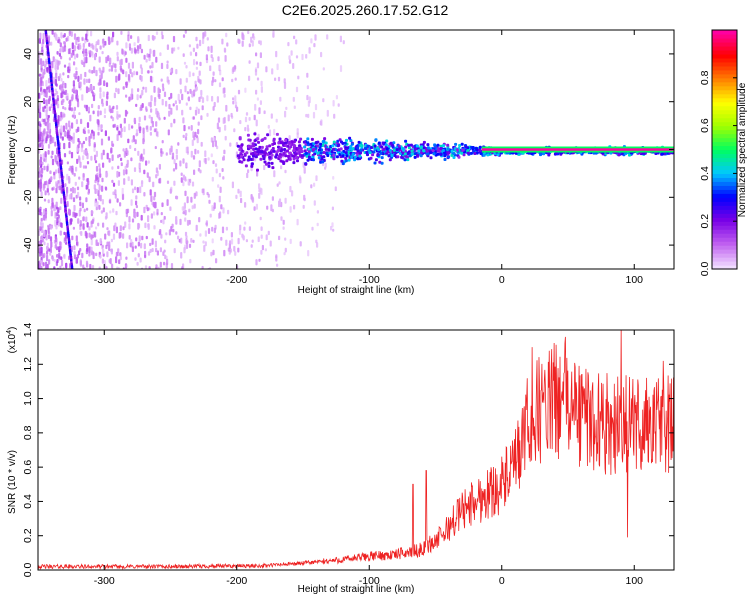  Describe the element at coordinates (12, 482) in the screenshot. I see `snr-ylabel: SNR (10 * v/v)` at that location.